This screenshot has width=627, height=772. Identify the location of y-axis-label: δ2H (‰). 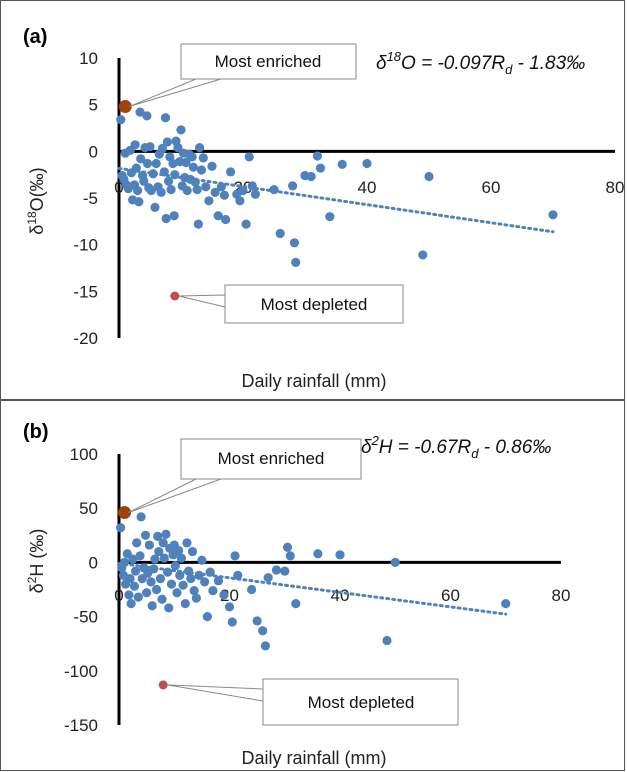
(36, 561).